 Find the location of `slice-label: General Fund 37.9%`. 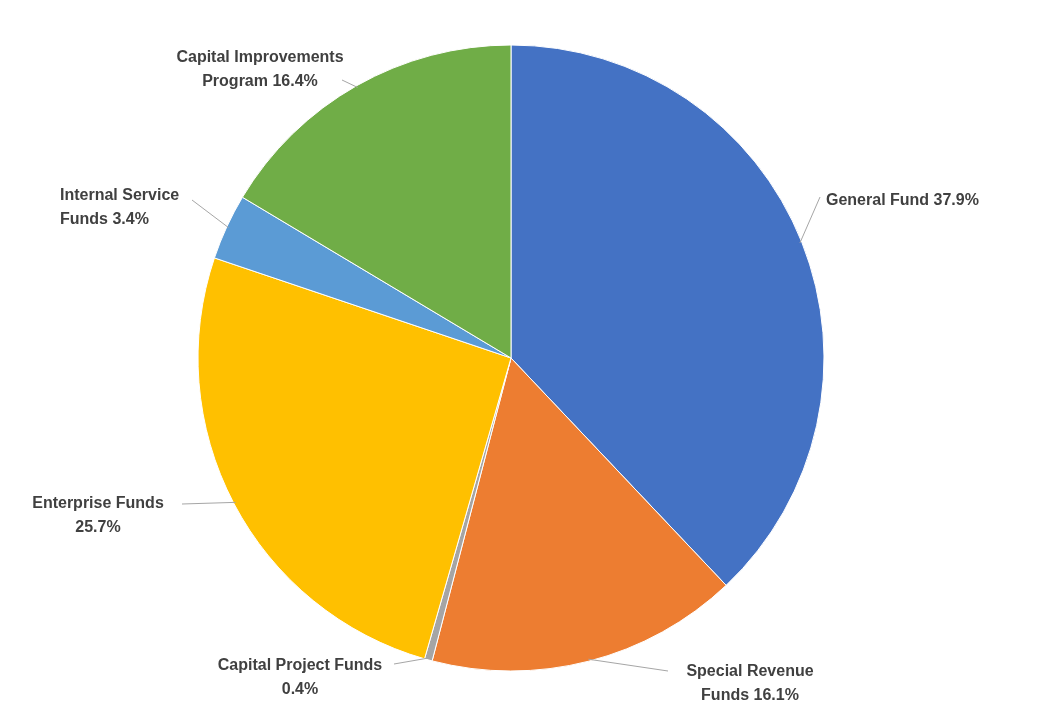

slice-label: General Fund 37.9% is located at coordinates (902, 199).